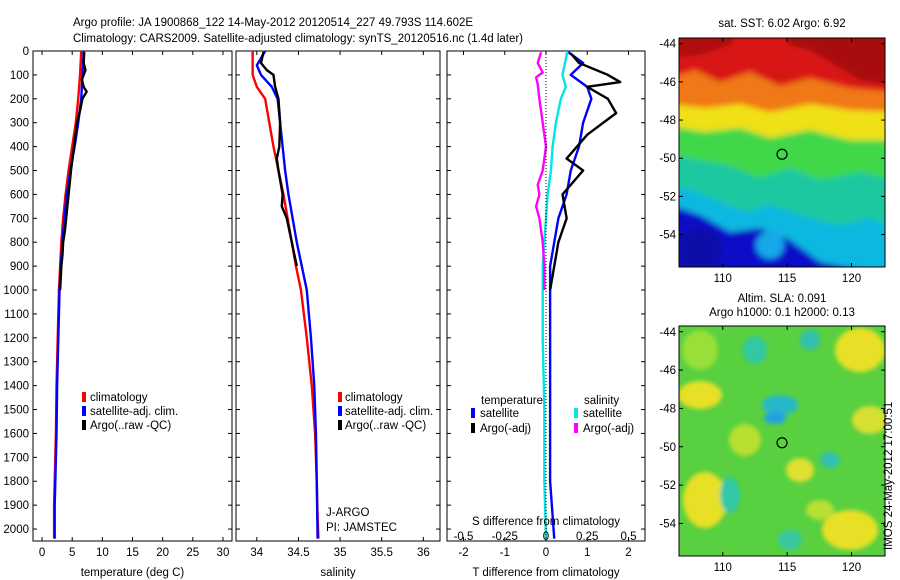 The height and width of the screenshot is (580, 900). Describe the element at coordinates (16, 506) in the screenshot. I see `y-tick-label: 1900` at that location.